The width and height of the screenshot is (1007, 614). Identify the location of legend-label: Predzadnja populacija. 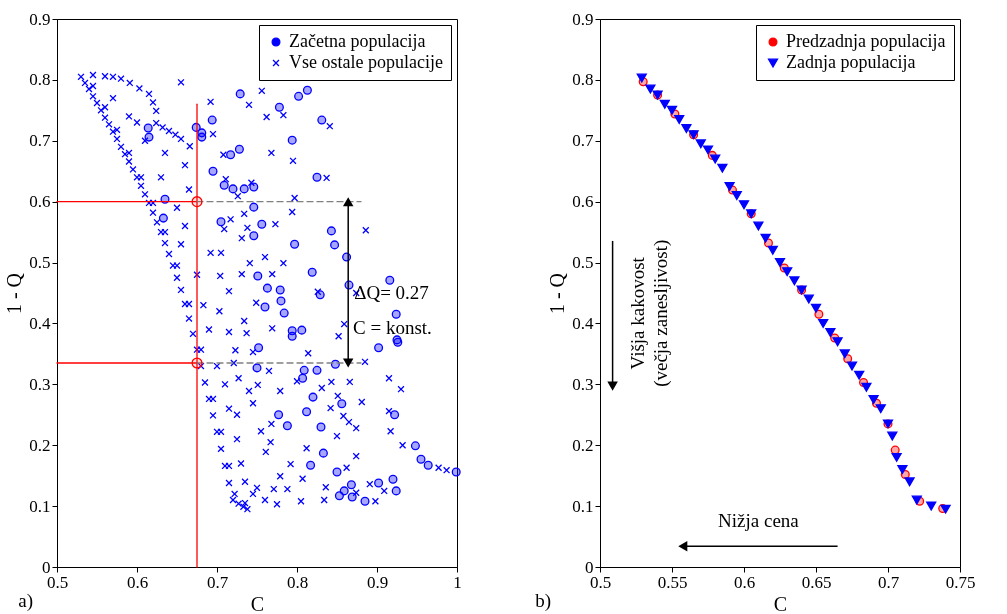
(866, 41).